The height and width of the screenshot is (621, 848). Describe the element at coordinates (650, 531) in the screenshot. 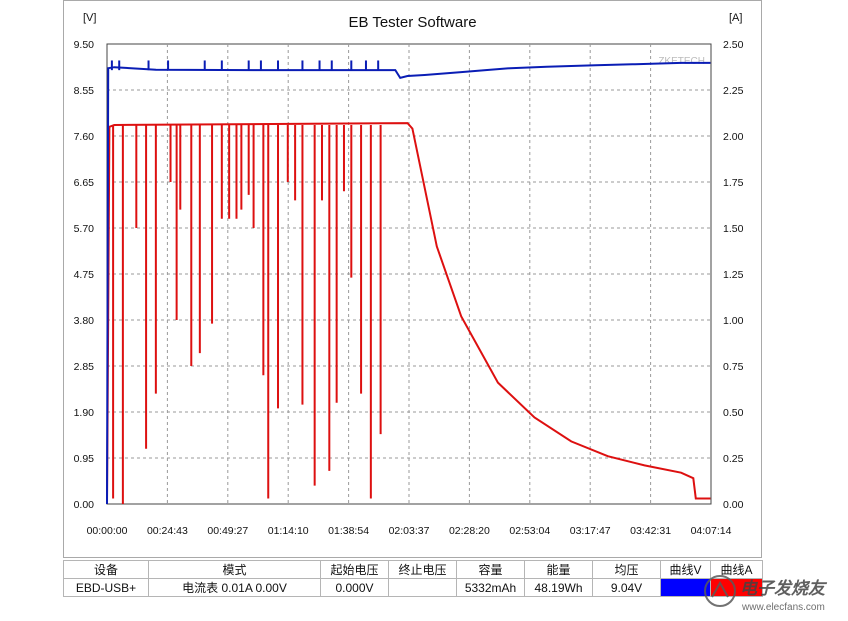

I see `x-tick-label: 03:42:31` at that location.